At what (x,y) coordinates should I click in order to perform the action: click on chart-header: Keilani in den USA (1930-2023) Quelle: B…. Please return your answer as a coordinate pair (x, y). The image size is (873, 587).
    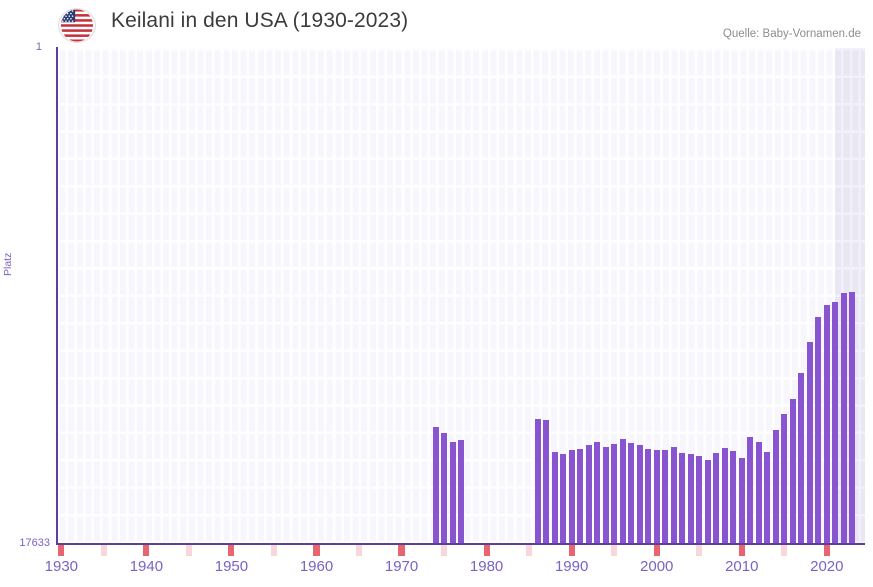
    Looking at the image, I should click on (436, 23).